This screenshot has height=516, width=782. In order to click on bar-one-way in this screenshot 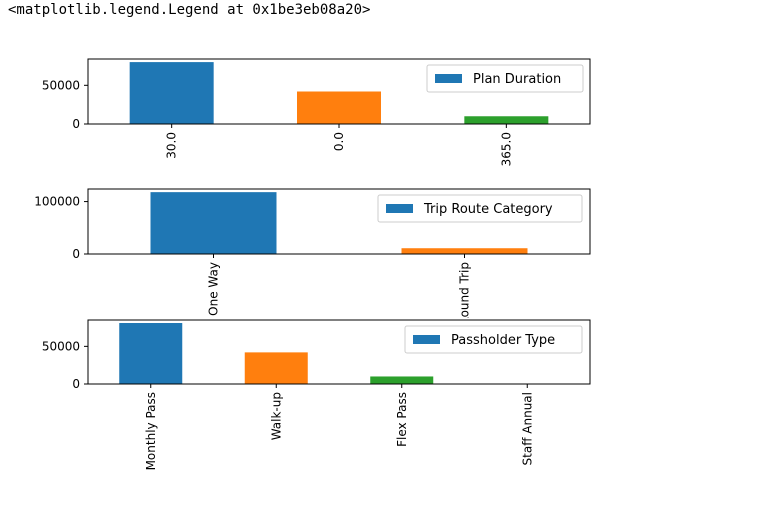, I will do `click(213, 223)`.